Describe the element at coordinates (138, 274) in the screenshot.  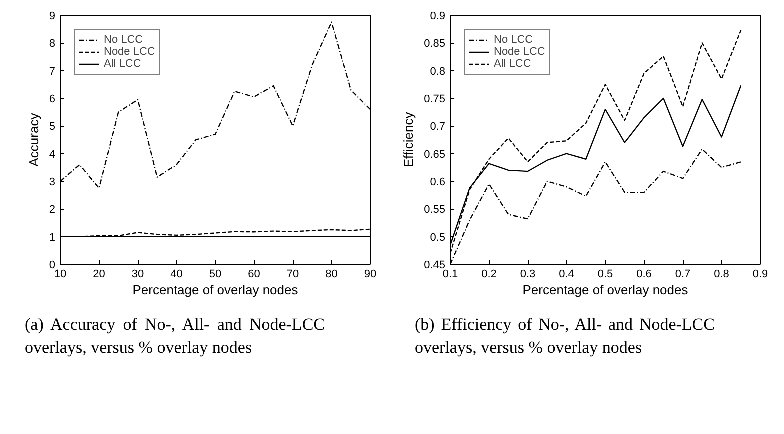
I see `x-tick-label: 30` at that location.